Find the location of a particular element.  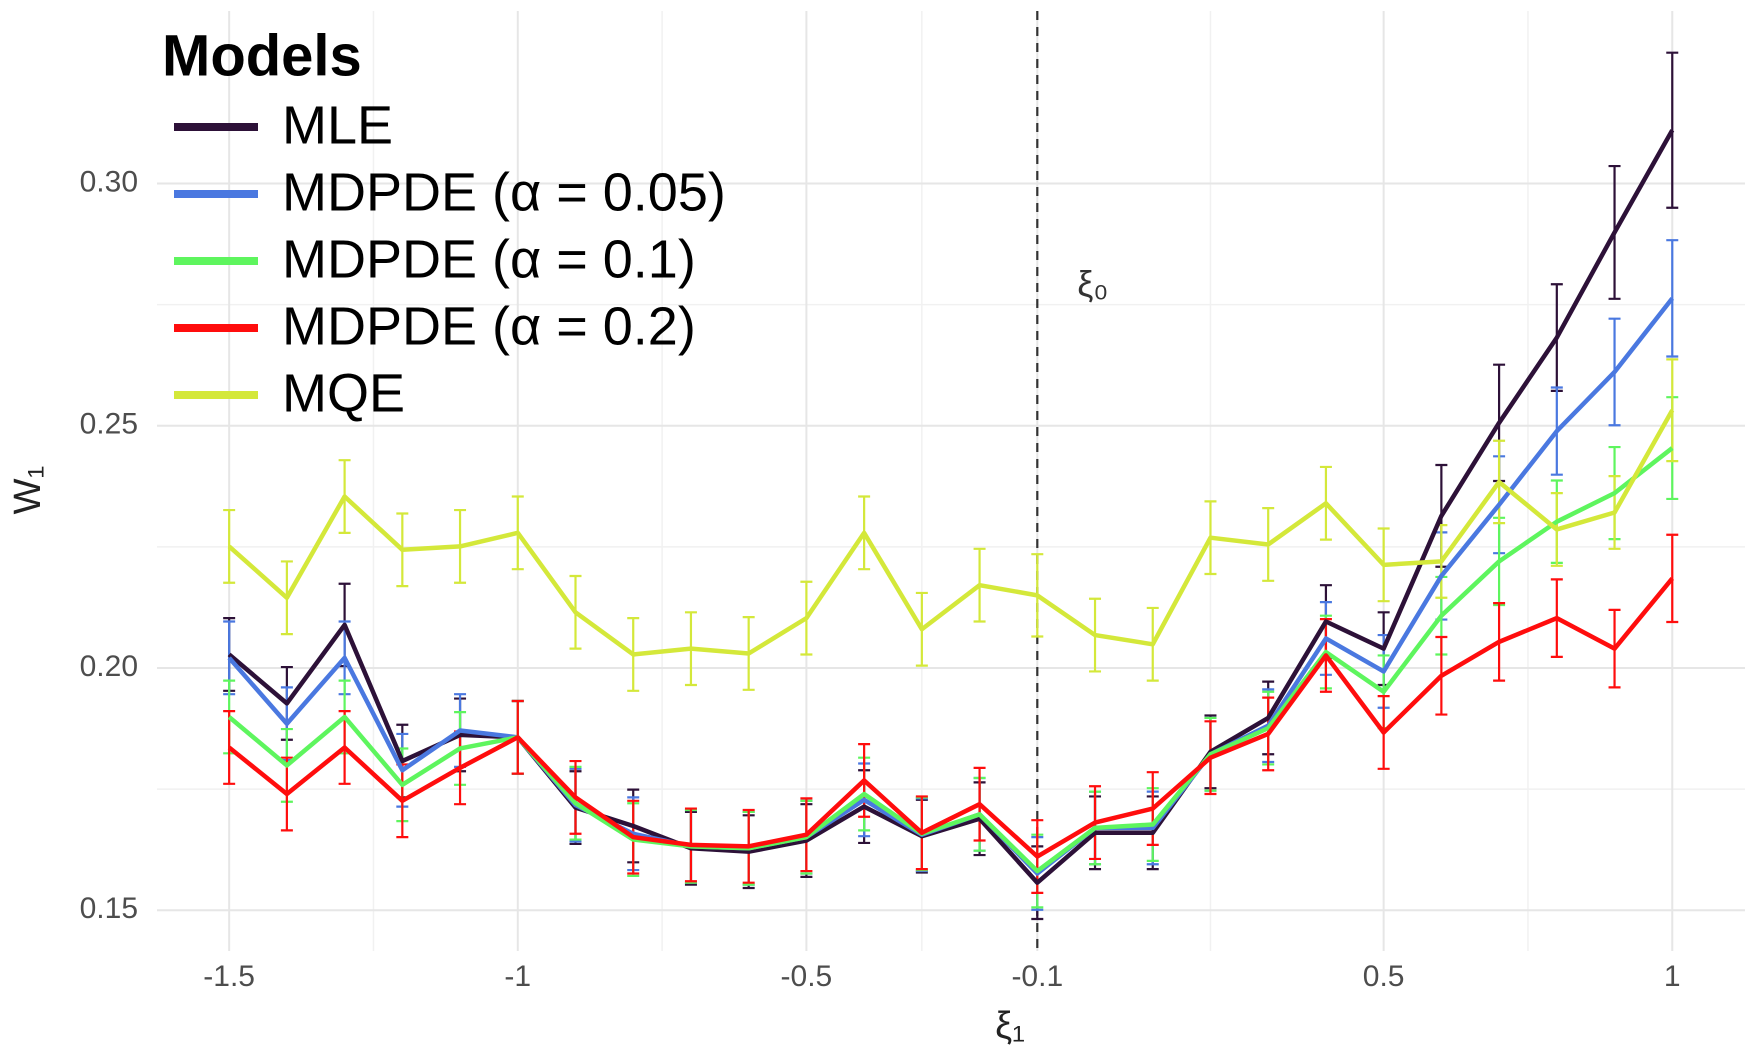

y-tick-label: 0.30 is located at coordinates (109, 181).